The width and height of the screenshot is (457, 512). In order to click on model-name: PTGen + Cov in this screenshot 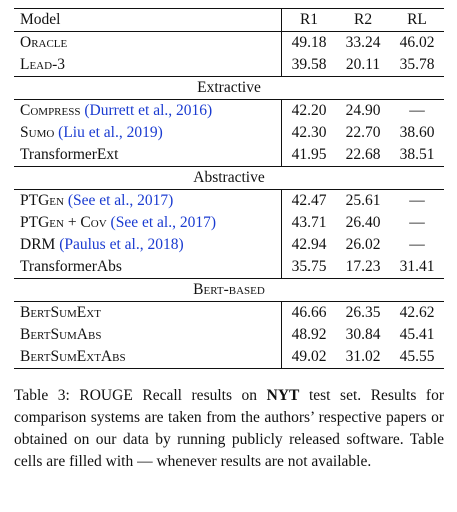, I will do `click(63, 222)`.